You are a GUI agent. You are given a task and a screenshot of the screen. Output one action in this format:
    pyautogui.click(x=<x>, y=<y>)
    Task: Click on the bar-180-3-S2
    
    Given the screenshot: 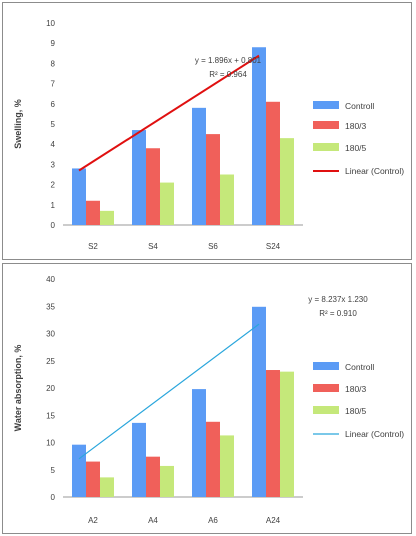 What is the action you would take?
    pyautogui.click(x=93, y=212)
    